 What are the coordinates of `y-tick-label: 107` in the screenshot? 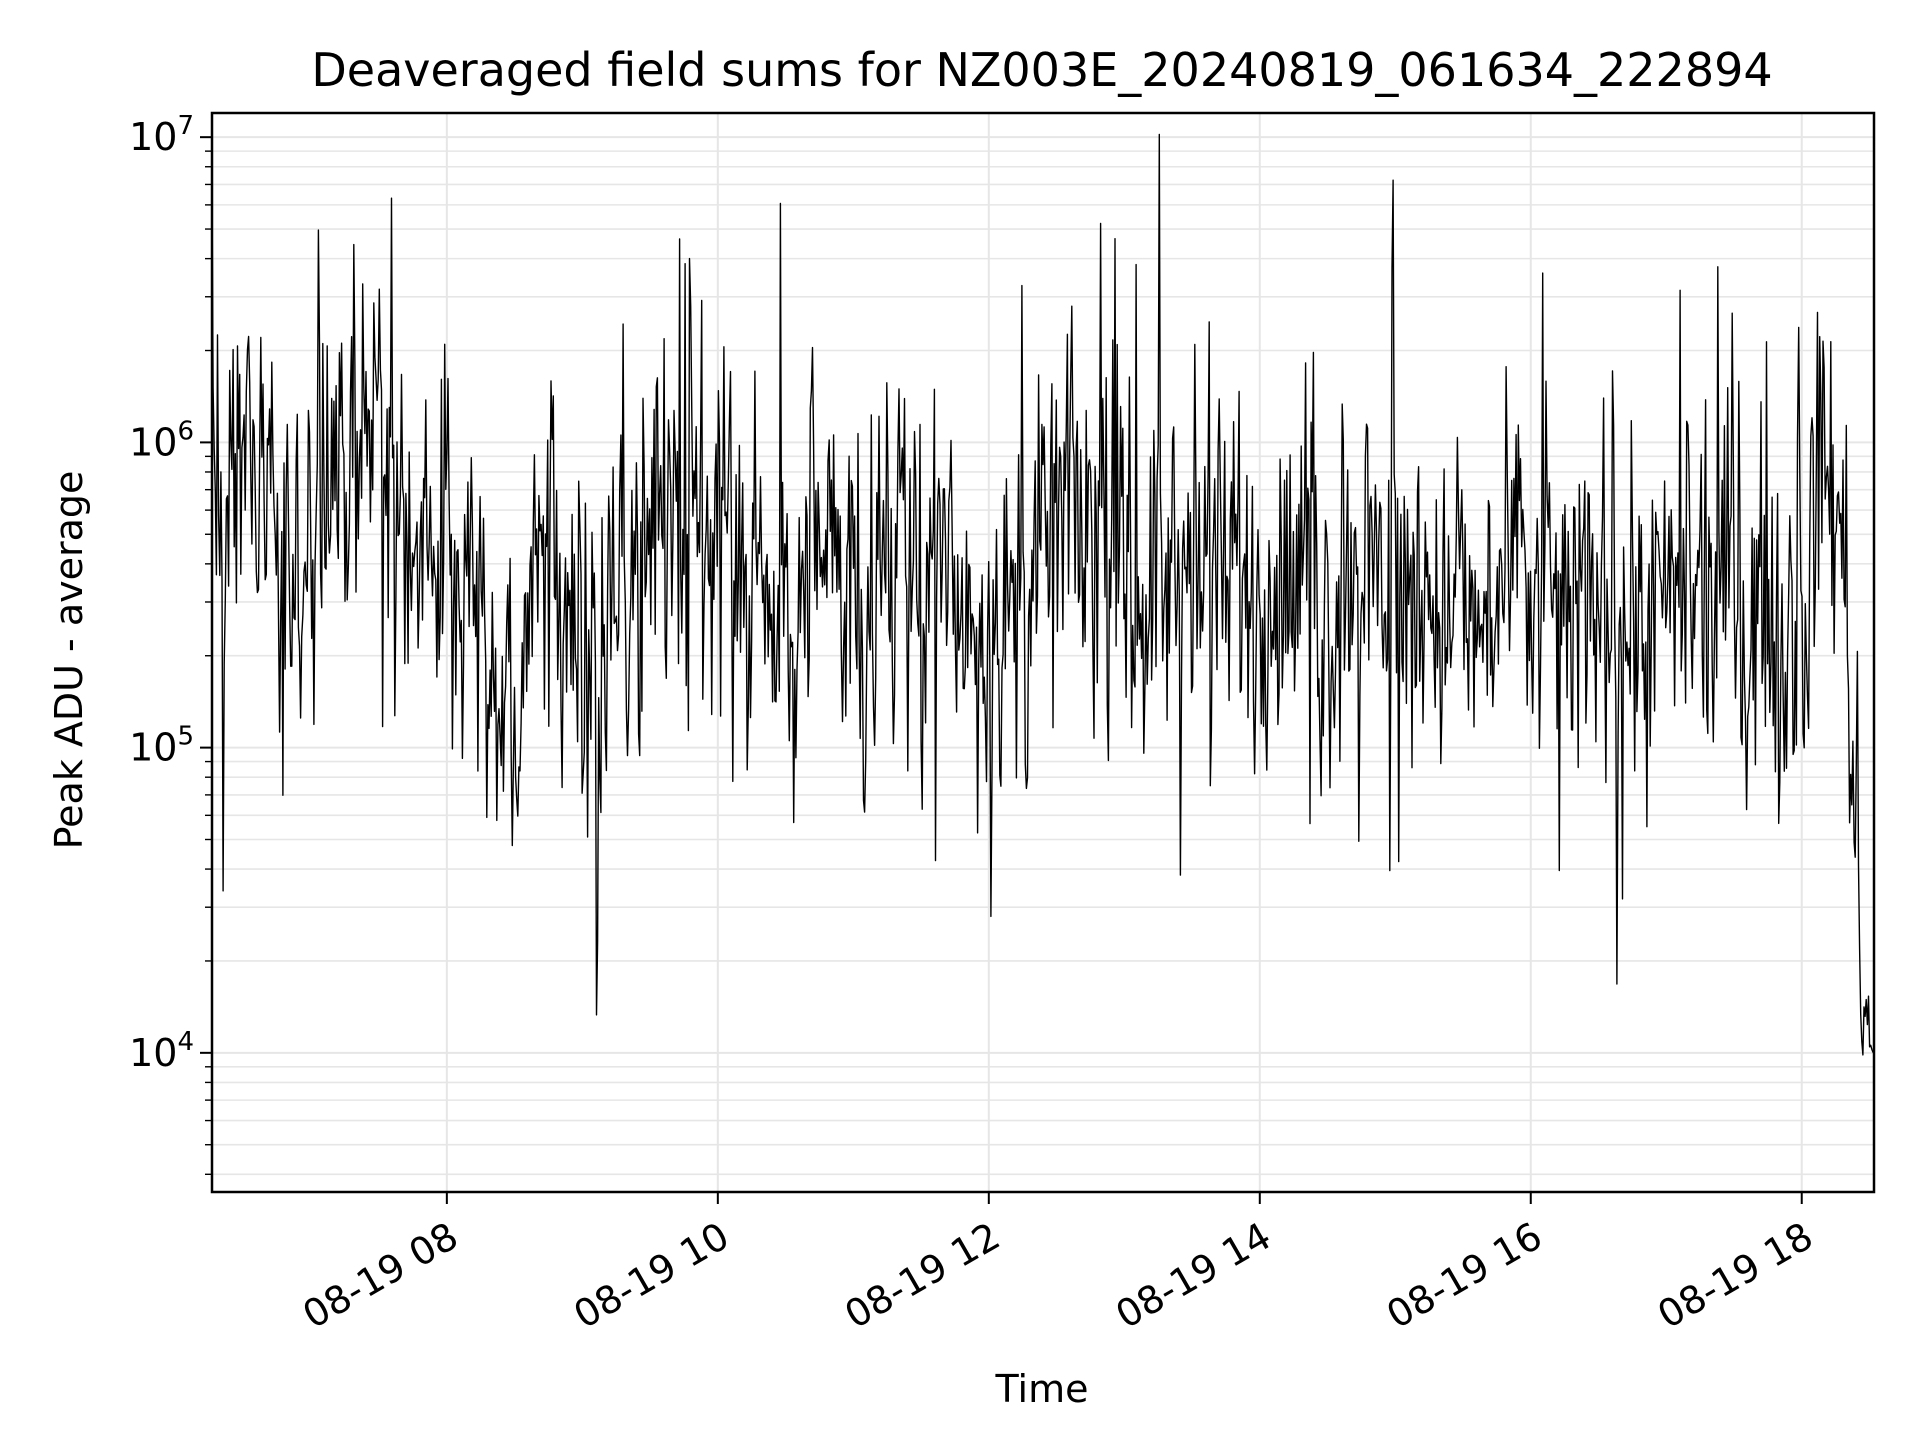 It's located at (161, 135).